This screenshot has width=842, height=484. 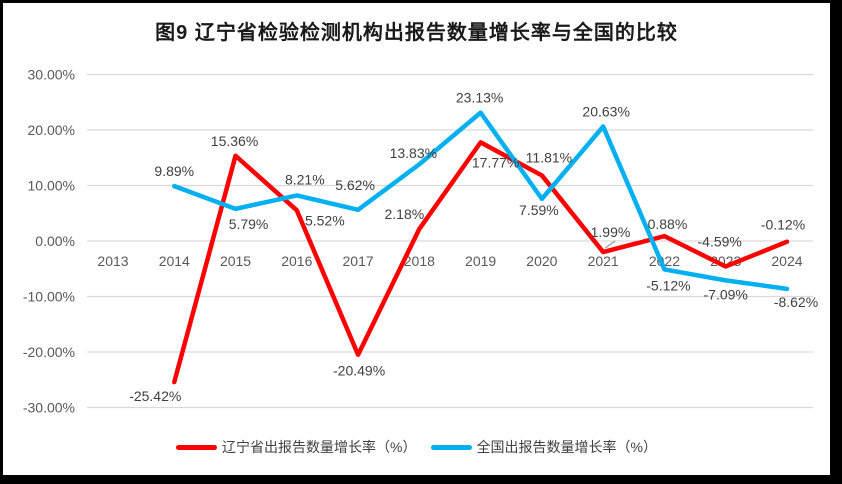 What do you see at coordinates (566, 447) in the screenshot?
I see `legend-label-national: 全国出报告数量增长率（%）` at bounding box center [566, 447].